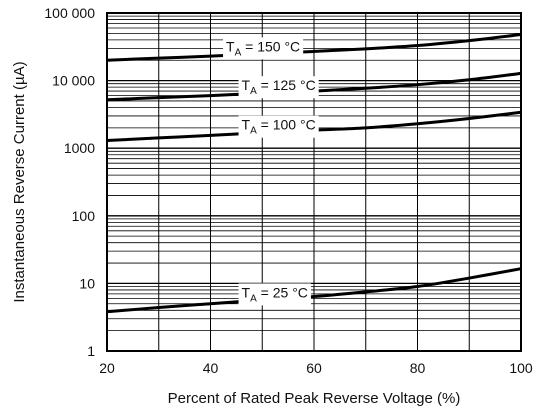 This screenshot has width=542, height=411. I want to click on series-label-text: TA = 125 °C, so click(279, 87).